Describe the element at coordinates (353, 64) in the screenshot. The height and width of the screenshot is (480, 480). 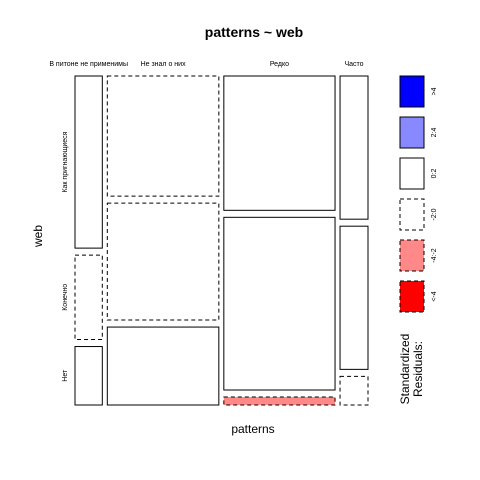
I see `x-tick-label-4: Часто` at that location.